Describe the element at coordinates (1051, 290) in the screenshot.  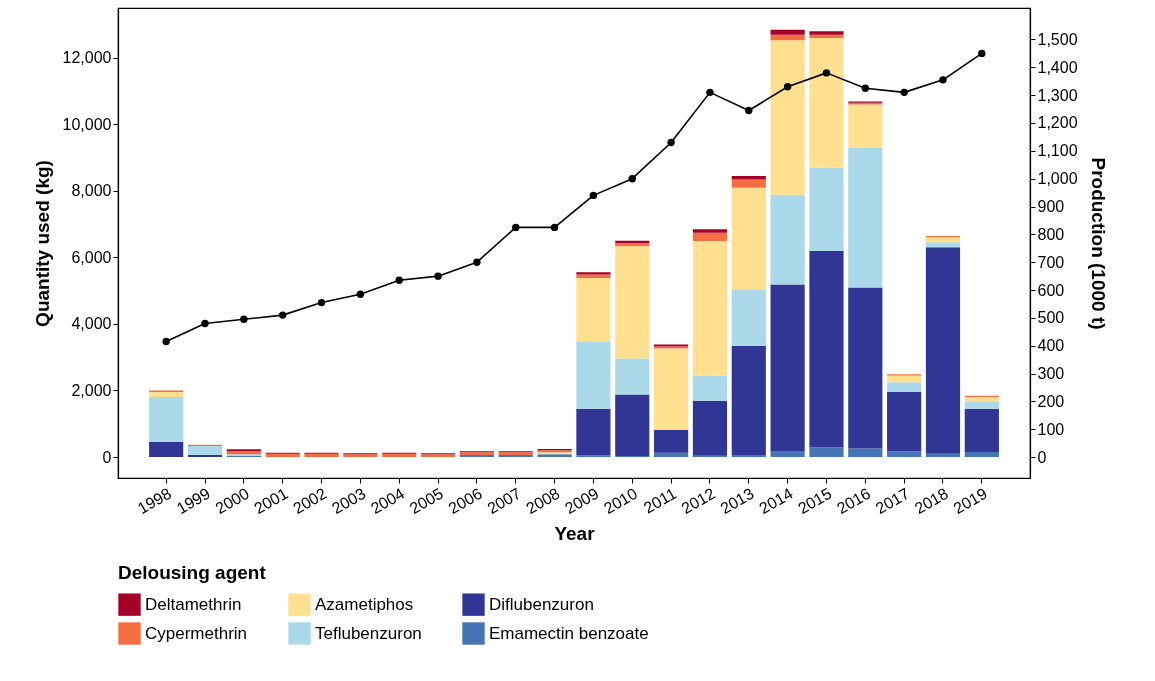
I see `y2-tick-label: 600` at that location.